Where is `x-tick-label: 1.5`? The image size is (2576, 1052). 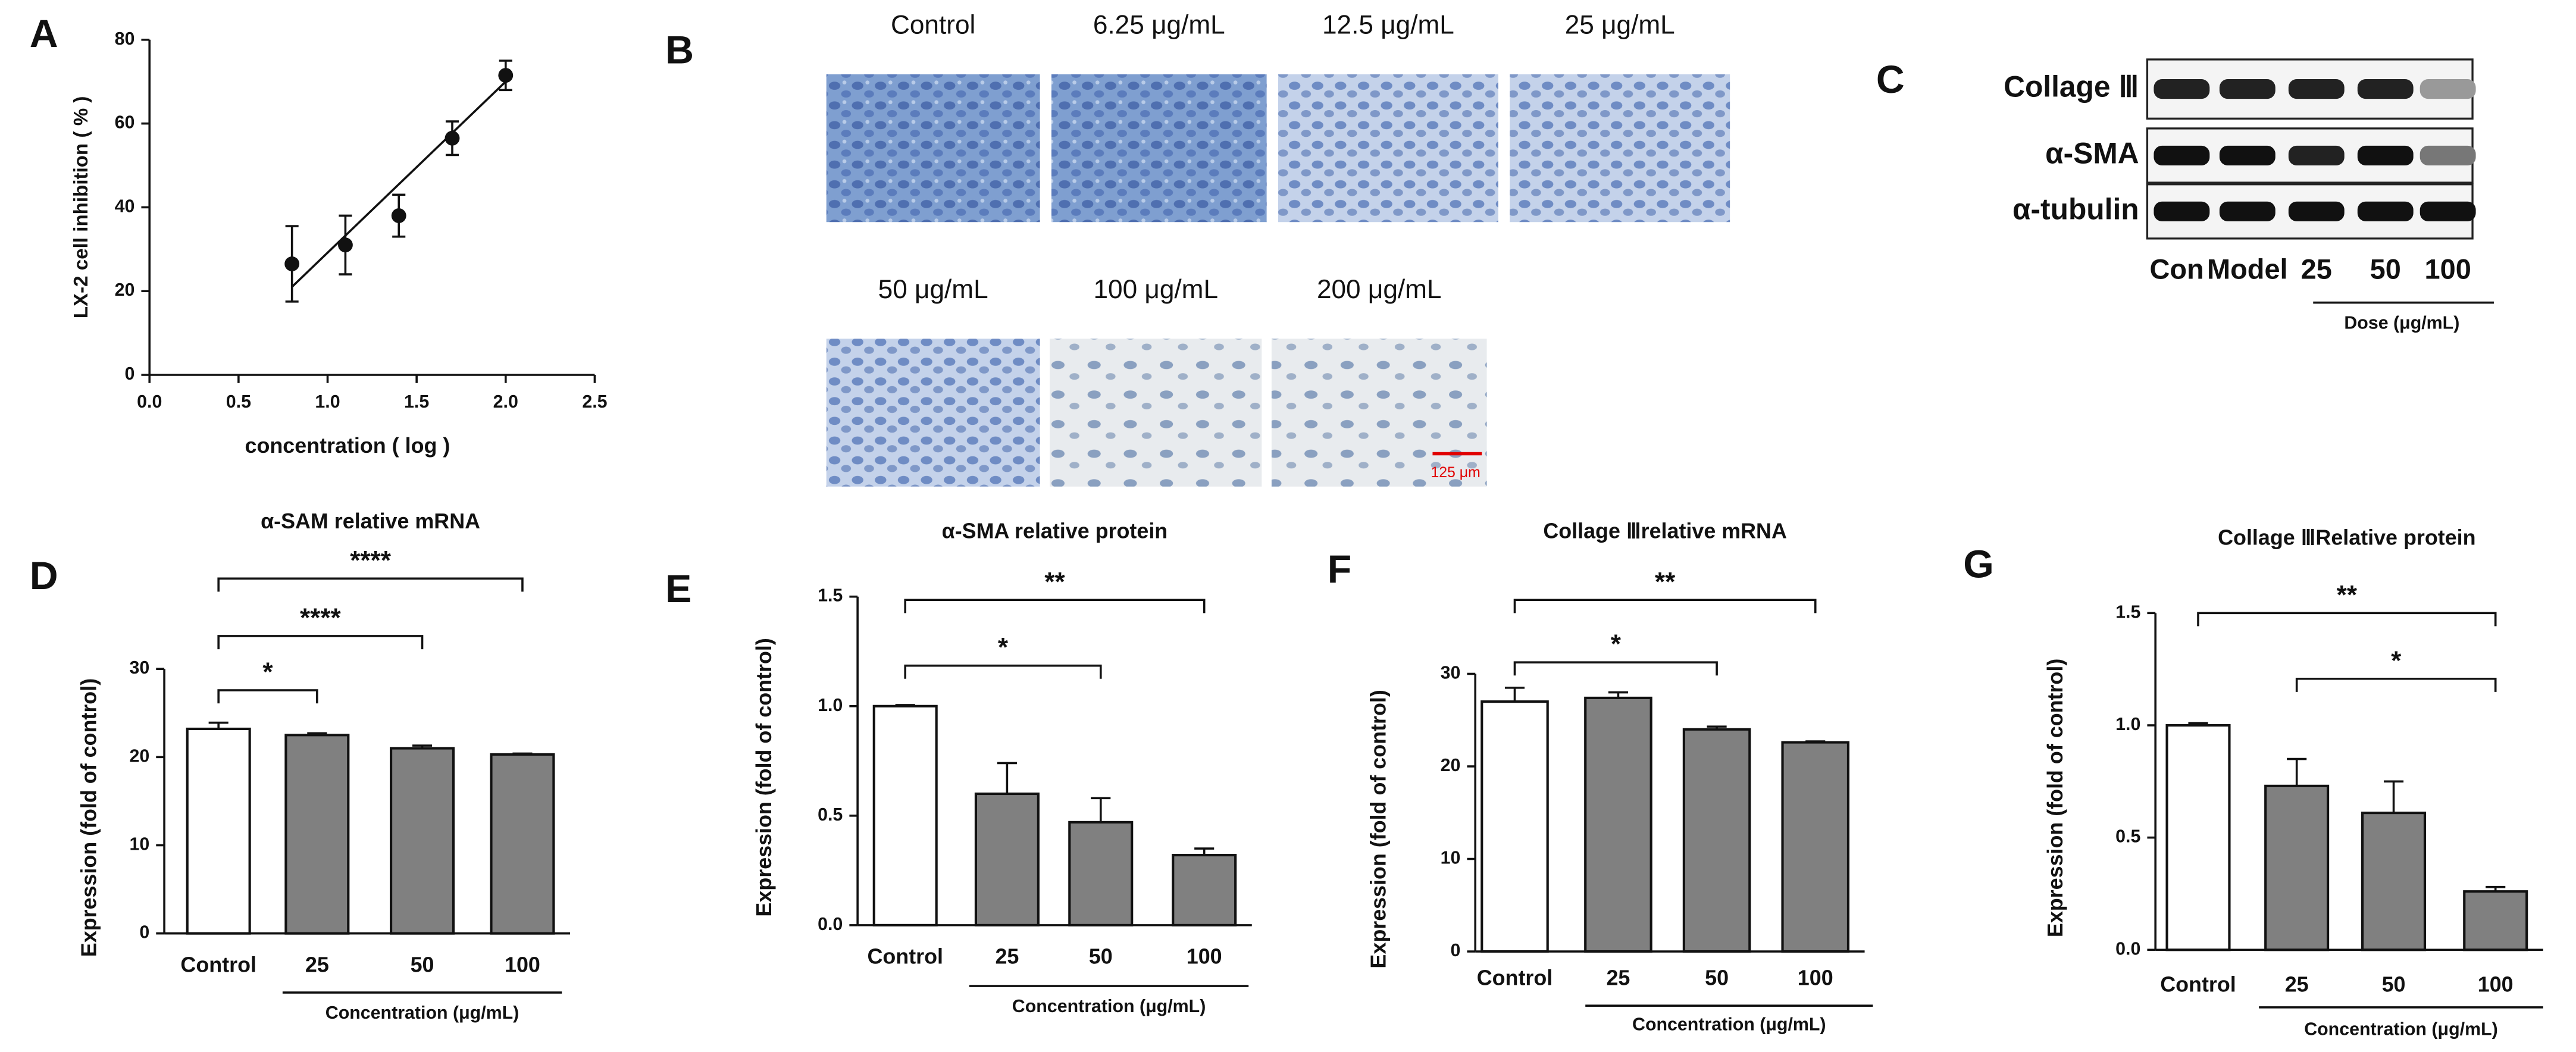
x-tick-label: 1.5 is located at coordinates (416, 402).